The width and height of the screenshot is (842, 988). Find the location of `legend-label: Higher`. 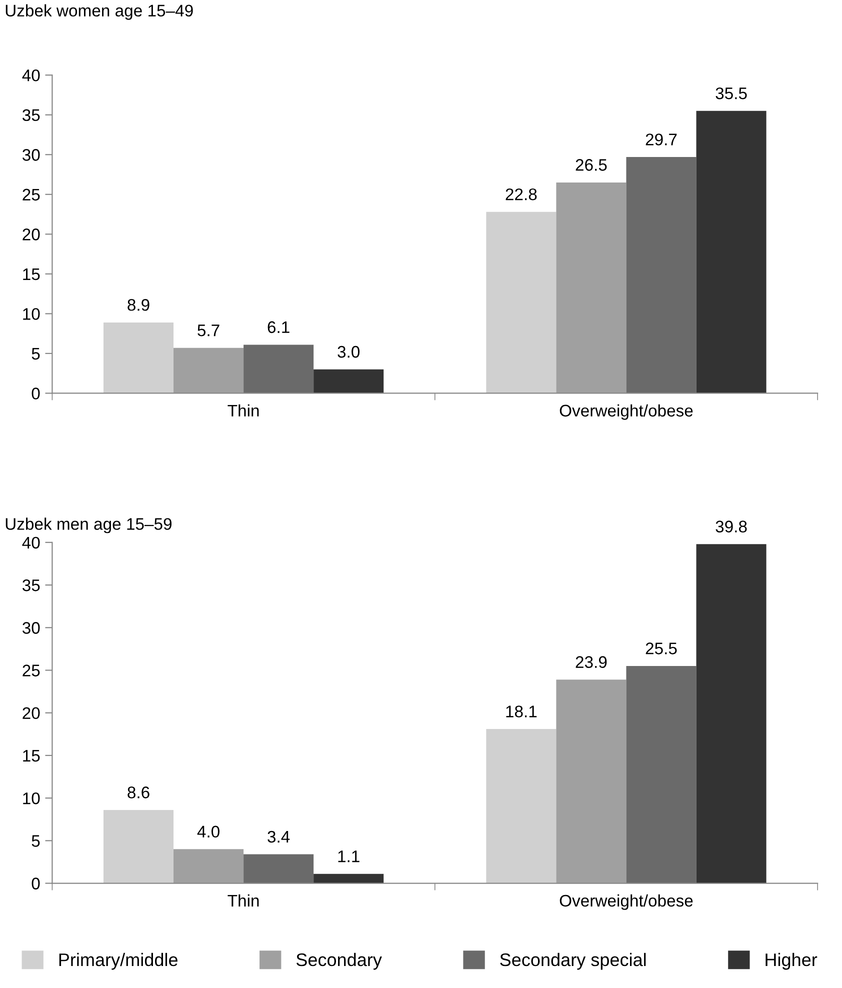

legend-label: Higher is located at coordinates (792, 961).